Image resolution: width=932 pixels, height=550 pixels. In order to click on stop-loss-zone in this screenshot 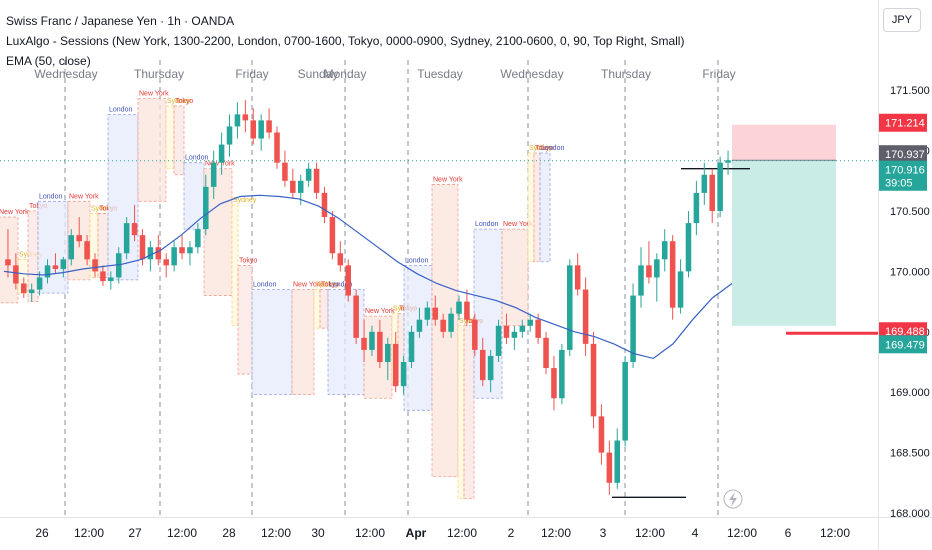, I will do `click(784, 142)`.